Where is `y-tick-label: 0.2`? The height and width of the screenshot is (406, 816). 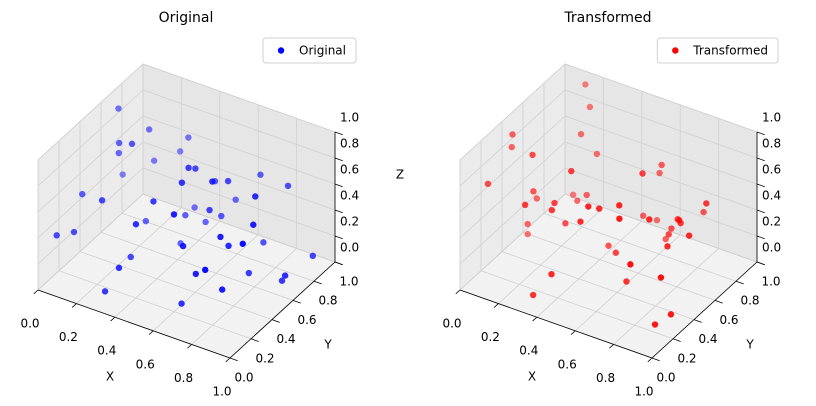
y-tick-label: 0.2 is located at coordinates (686, 358).